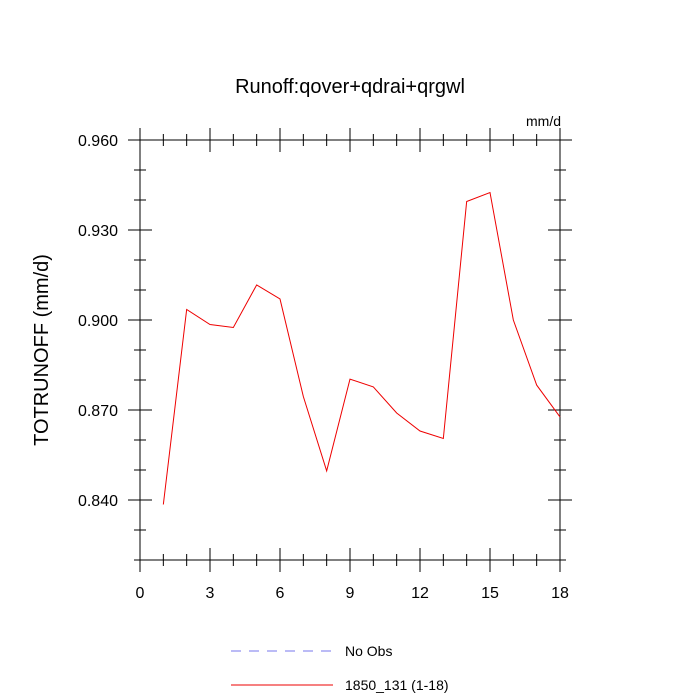 The image size is (700, 700). What do you see at coordinates (98, 411) in the screenshot?
I see `y-tick-label: 0.870` at bounding box center [98, 411].